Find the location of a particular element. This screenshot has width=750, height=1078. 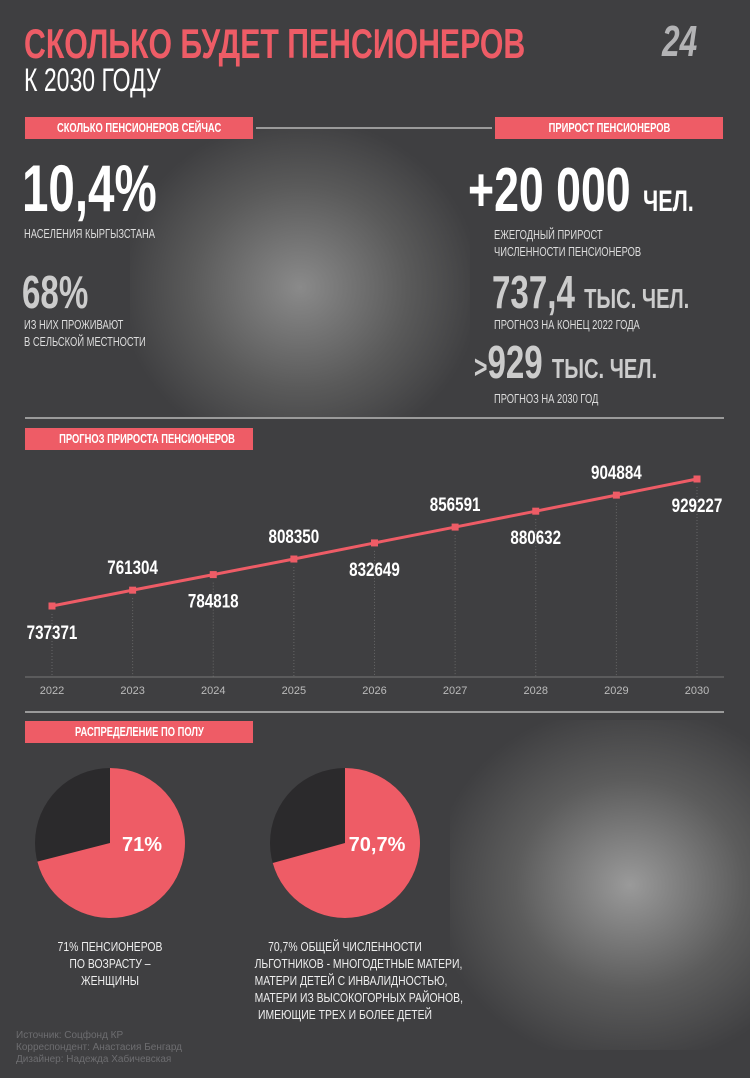

x-tick-label: 2026 is located at coordinates (374, 691).